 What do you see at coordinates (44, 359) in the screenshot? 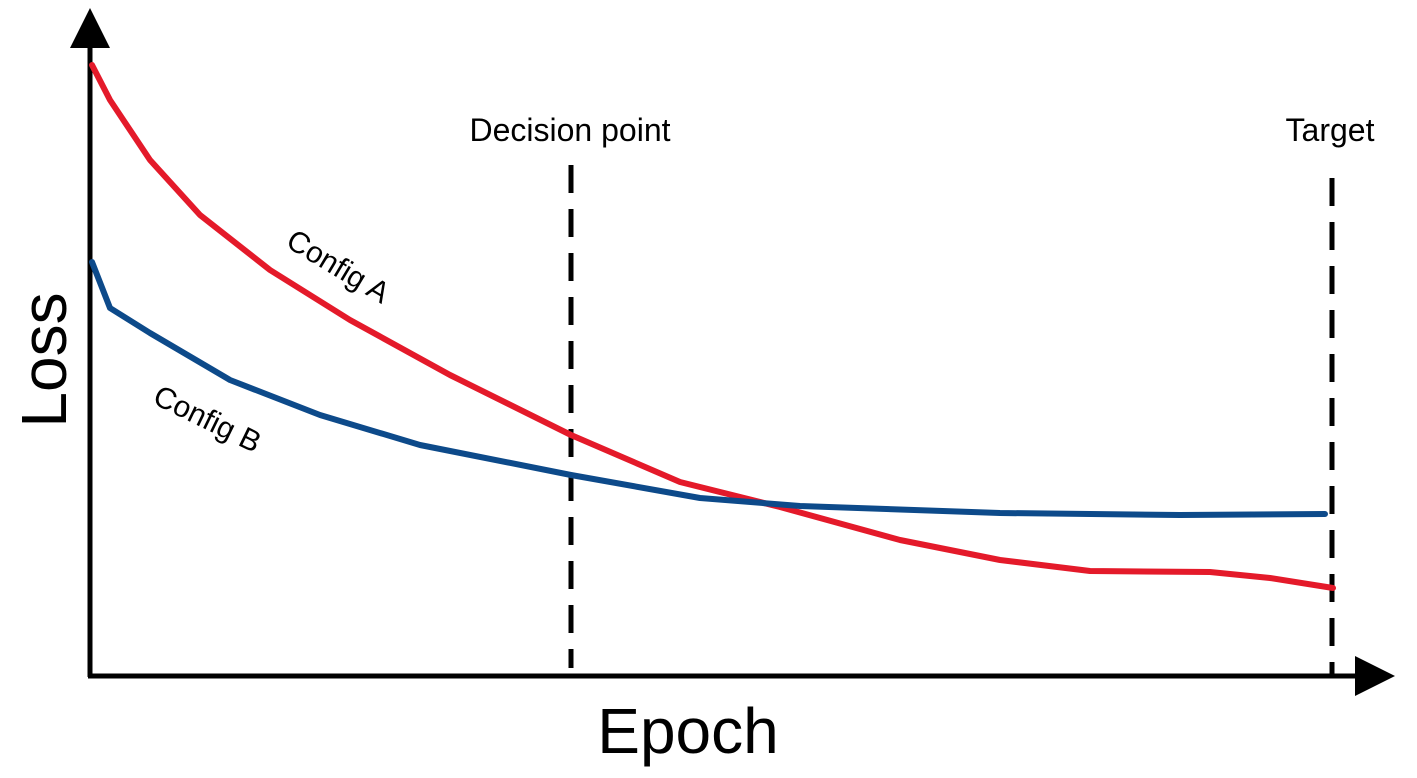
I see `y-axis-label: Loss` at bounding box center [44, 359].